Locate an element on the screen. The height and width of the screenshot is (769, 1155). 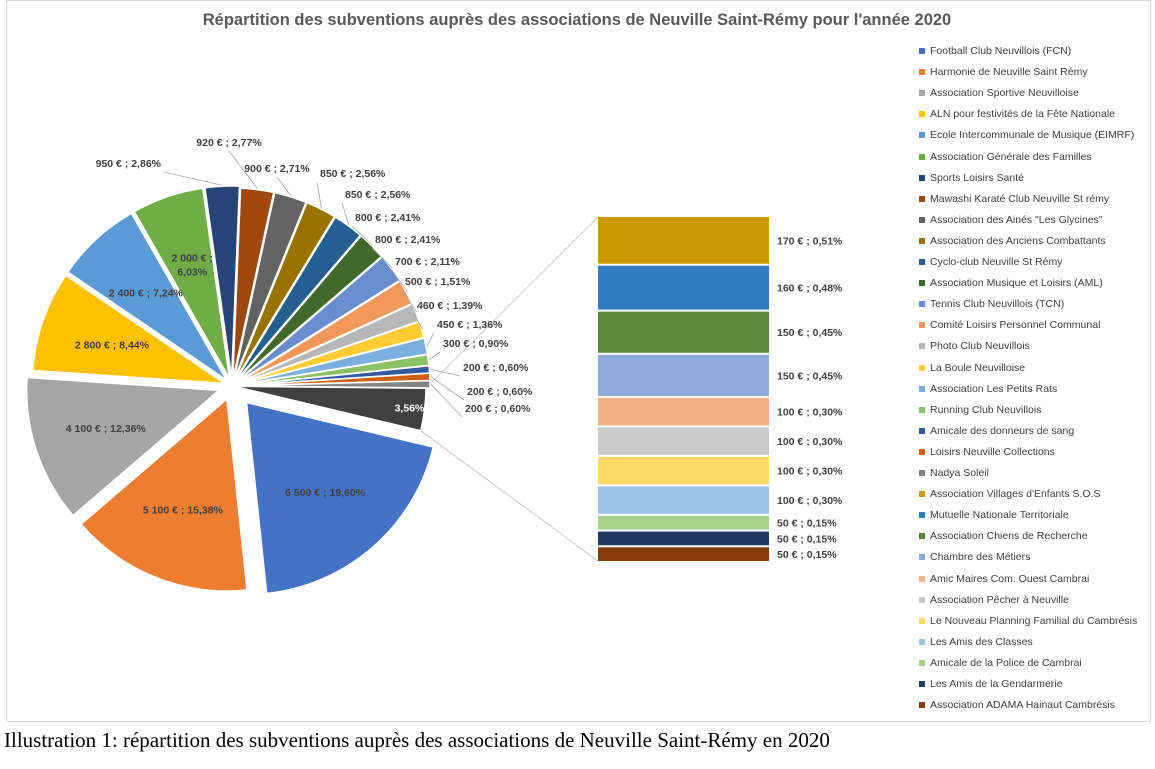
bar-label-6: 100 € ; 0,30% is located at coordinates (810, 442).